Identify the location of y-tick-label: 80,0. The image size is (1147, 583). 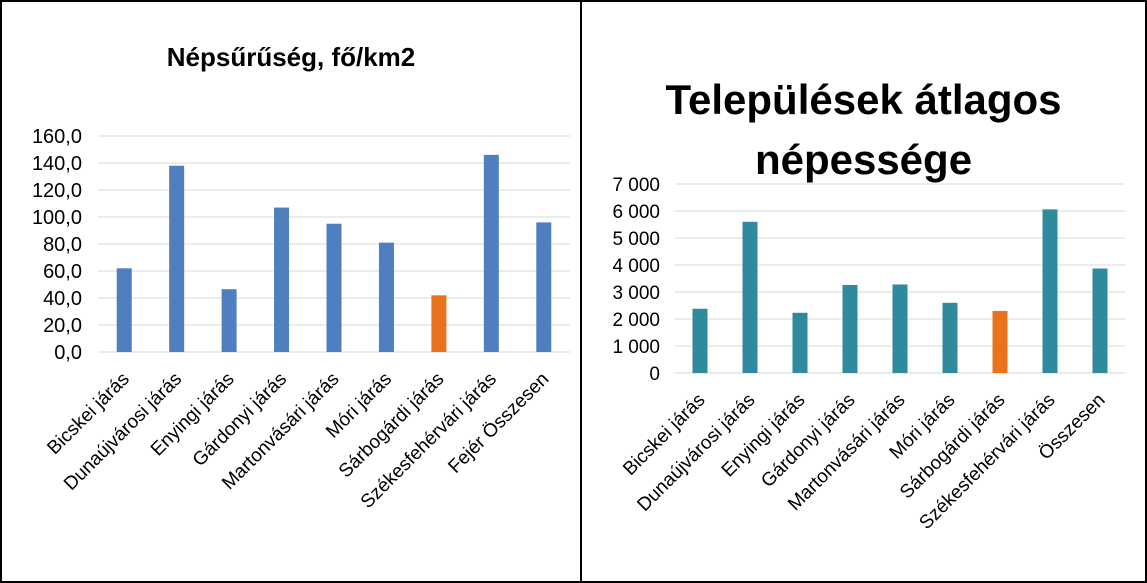
(62, 245).